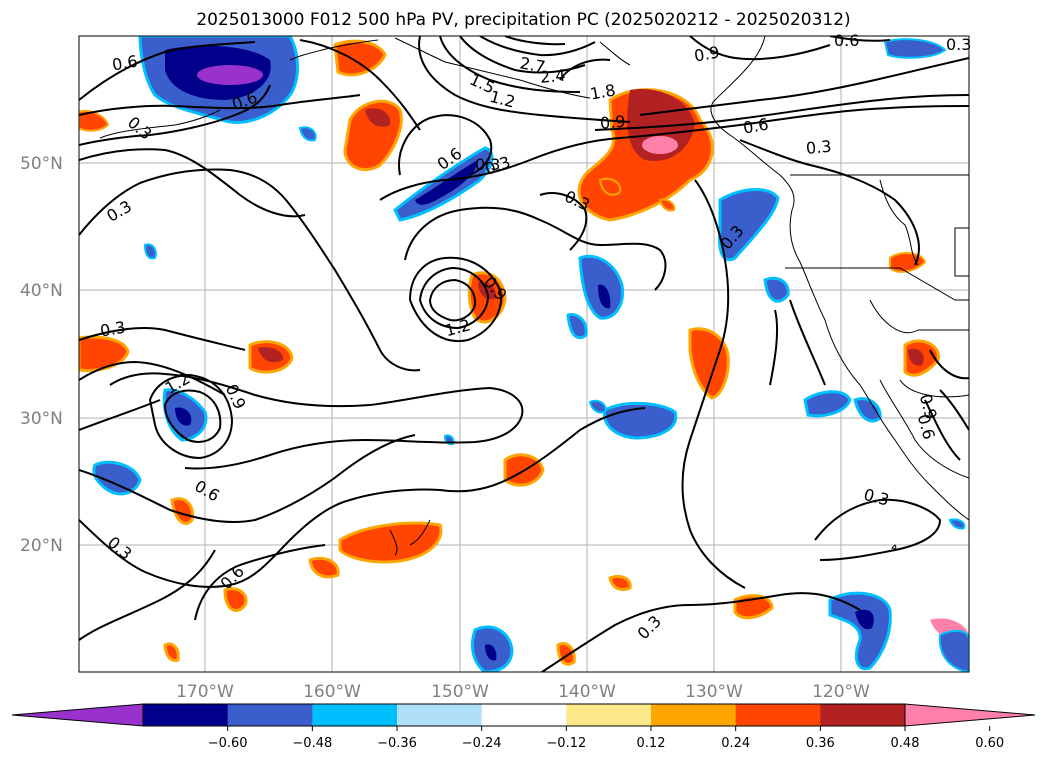 This screenshot has height=765, width=1047. Describe the element at coordinates (970, 715) in the screenshot. I see `colorbar-extension-high` at that location.